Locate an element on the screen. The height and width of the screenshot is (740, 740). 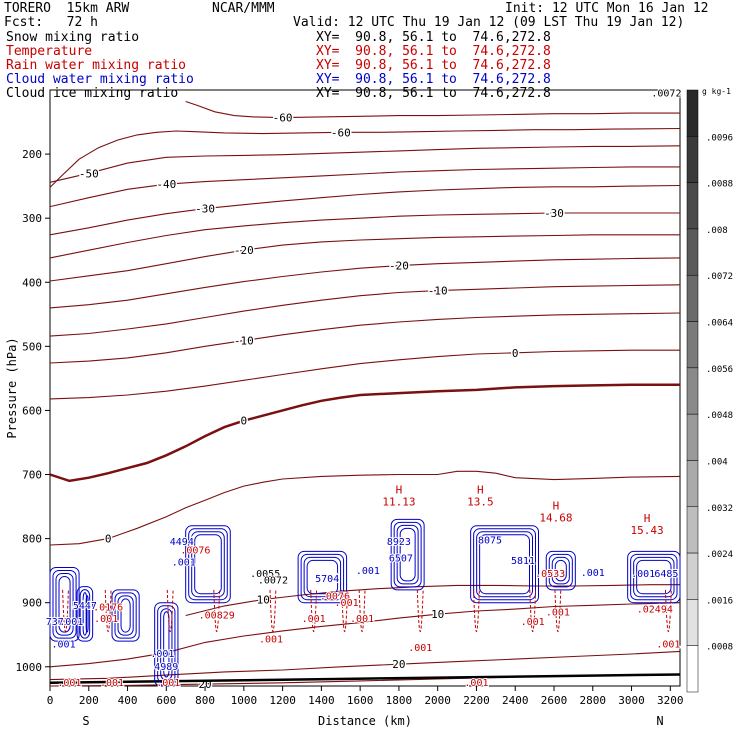
x-tick-label: 1000 is located at coordinates (244, 700).